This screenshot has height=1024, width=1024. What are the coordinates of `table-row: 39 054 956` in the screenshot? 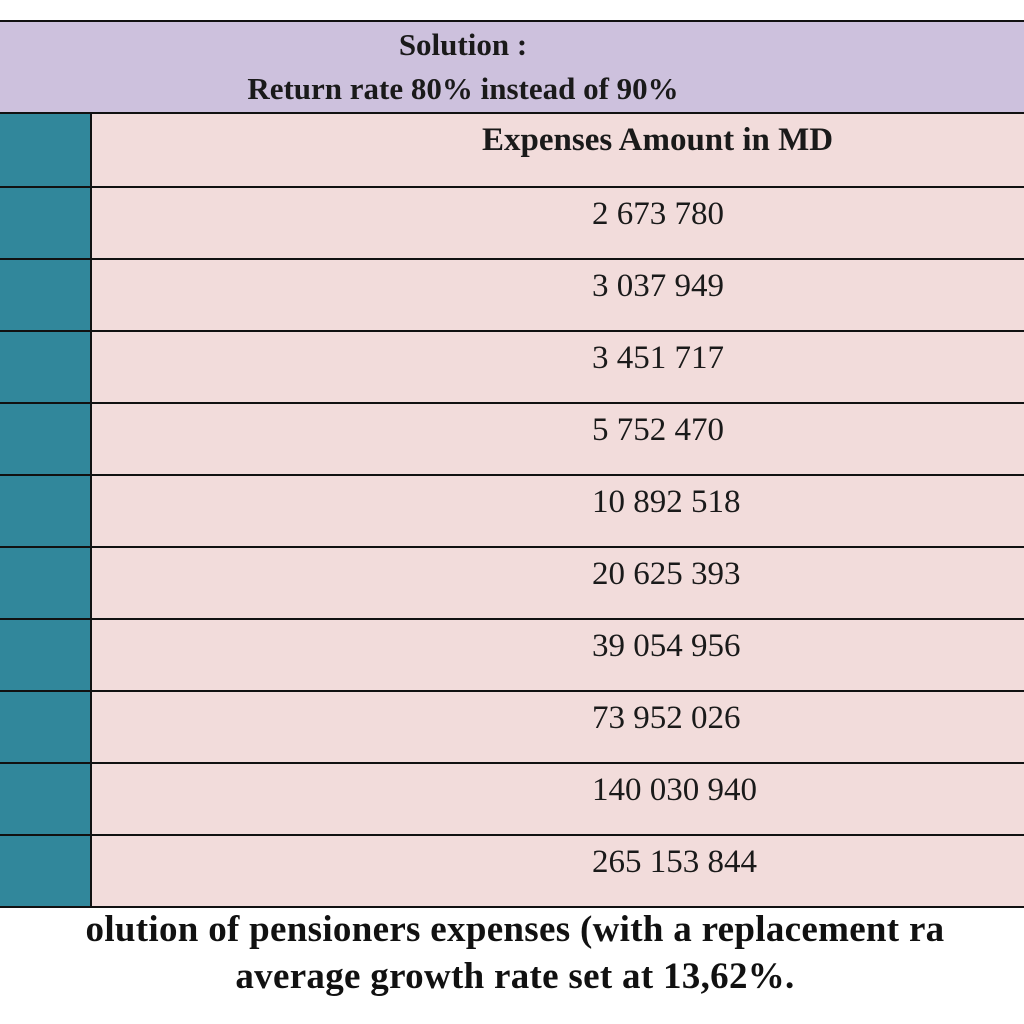 It's located at (512, 655).